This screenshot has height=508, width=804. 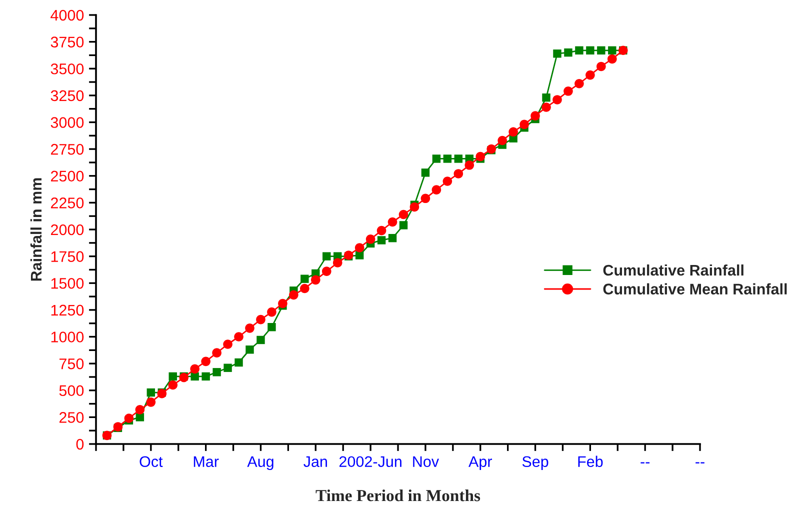 What do you see at coordinates (67, 337) in the screenshot?
I see `y-tick-label: 1000` at bounding box center [67, 337].